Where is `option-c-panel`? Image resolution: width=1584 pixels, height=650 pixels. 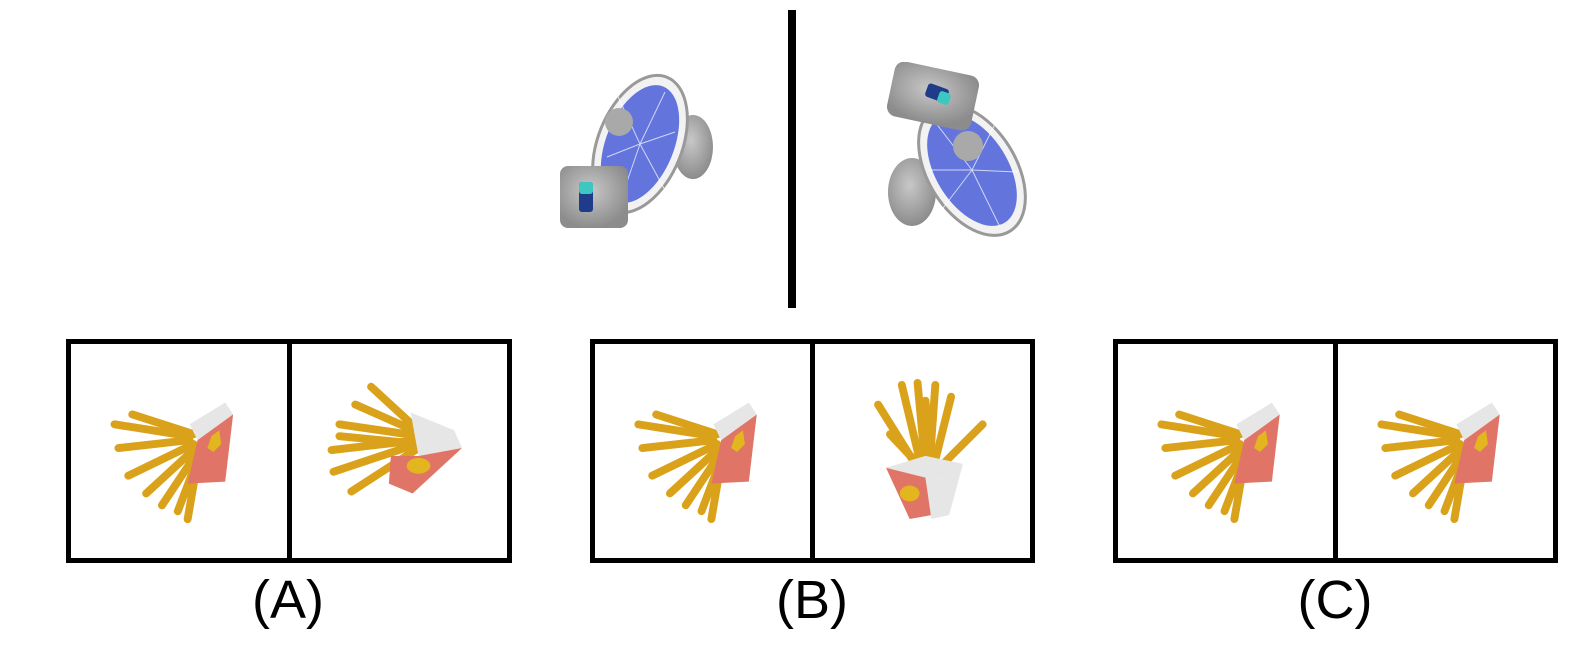
option-c-panel is located at coordinates (1335, 451).